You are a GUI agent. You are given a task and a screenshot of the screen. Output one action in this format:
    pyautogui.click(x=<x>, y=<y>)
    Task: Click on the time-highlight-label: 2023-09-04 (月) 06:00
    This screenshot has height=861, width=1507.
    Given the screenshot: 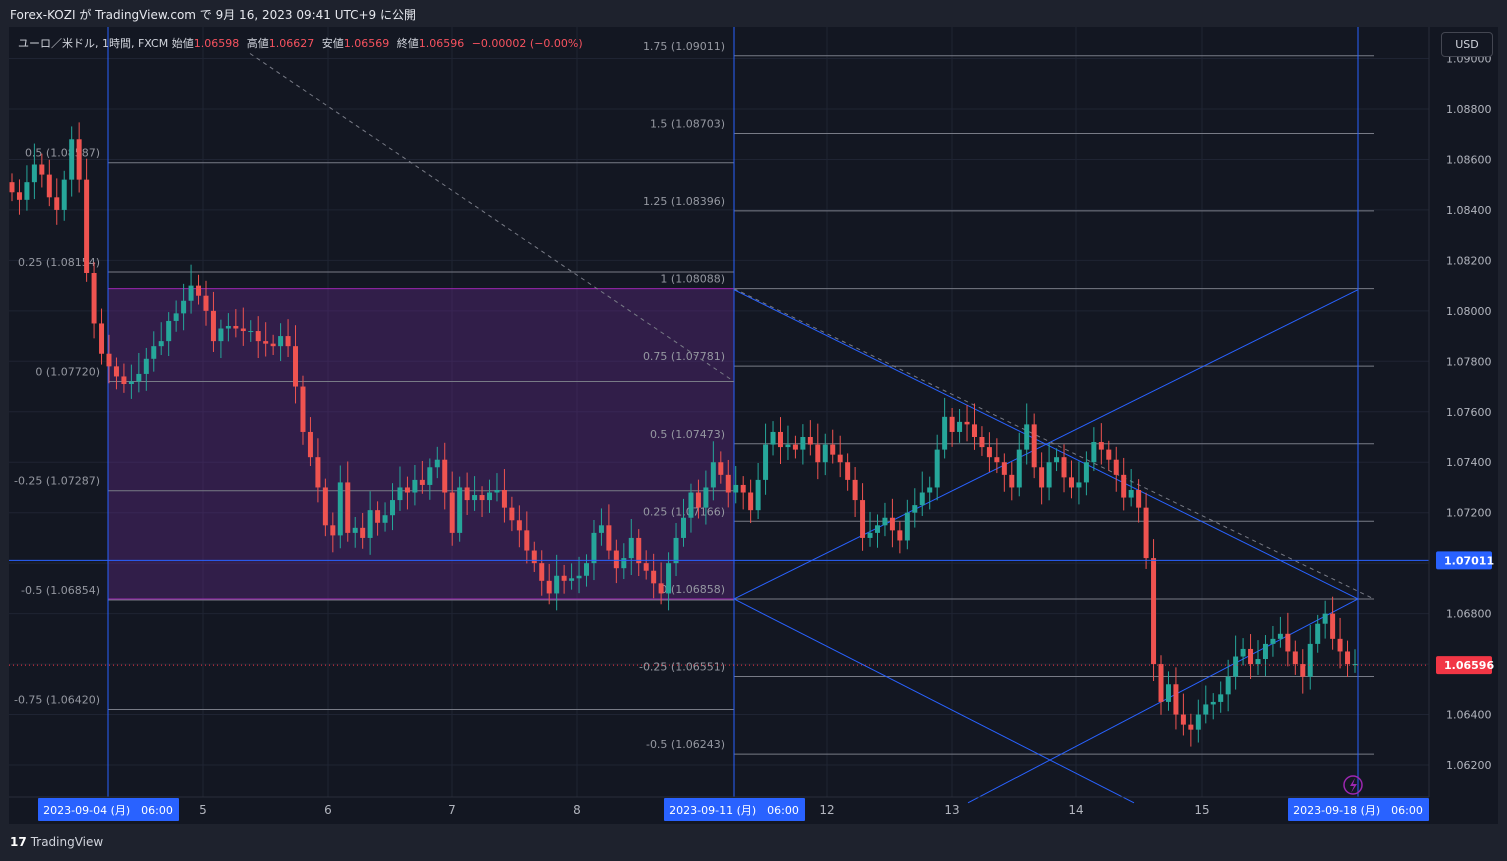 What is the action you would take?
    pyautogui.click(x=108, y=810)
    